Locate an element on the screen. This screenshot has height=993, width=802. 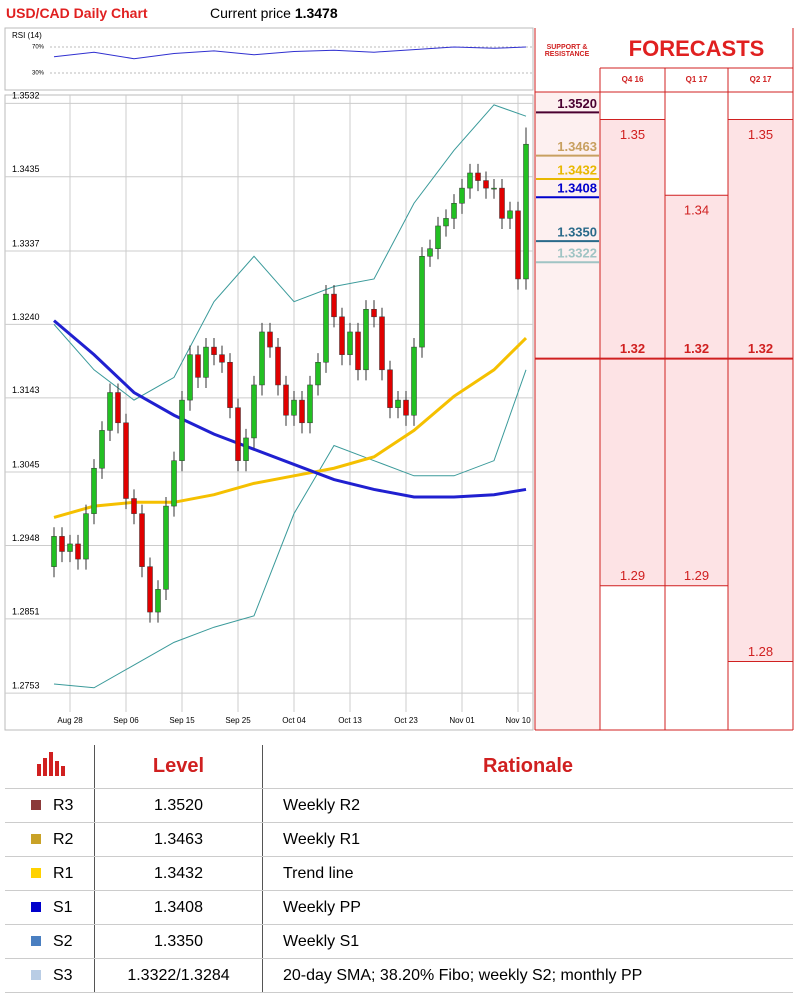
forecast-low: 1.28 is located at coordinates (760, 651).